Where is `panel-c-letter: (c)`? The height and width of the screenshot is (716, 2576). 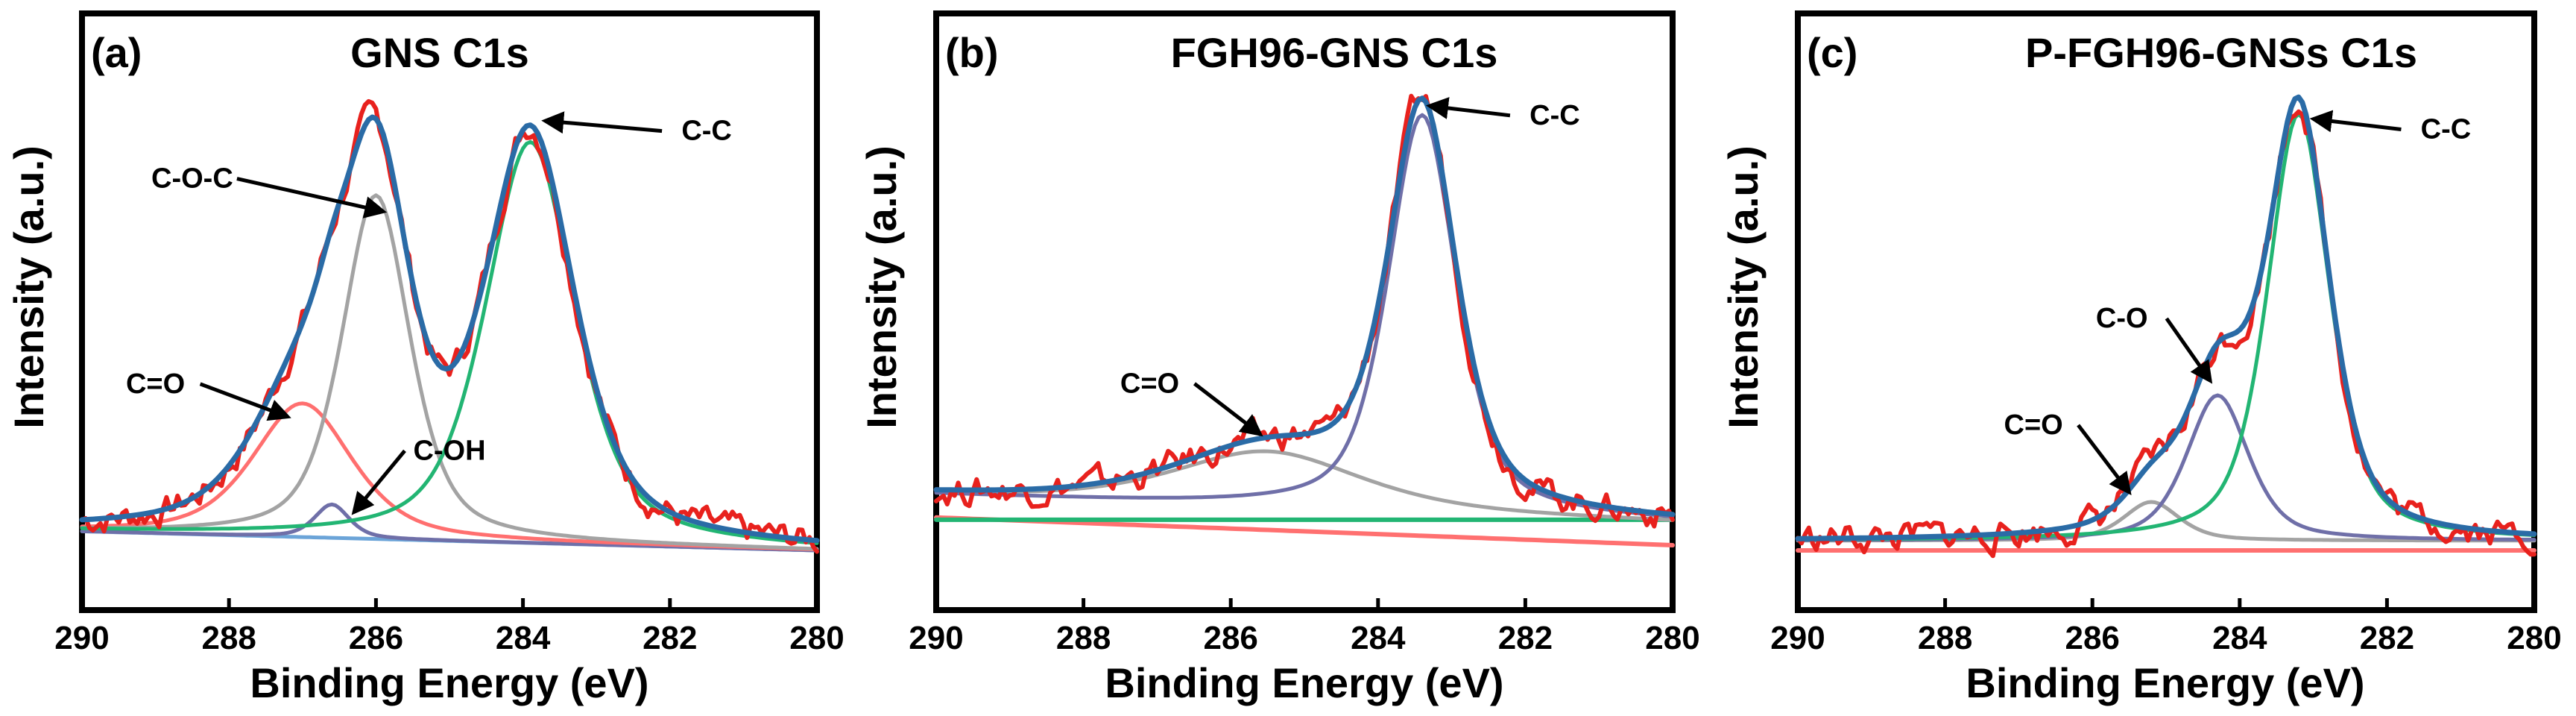 panel-c-letter: (c) is located at coordinates (1832, 52).